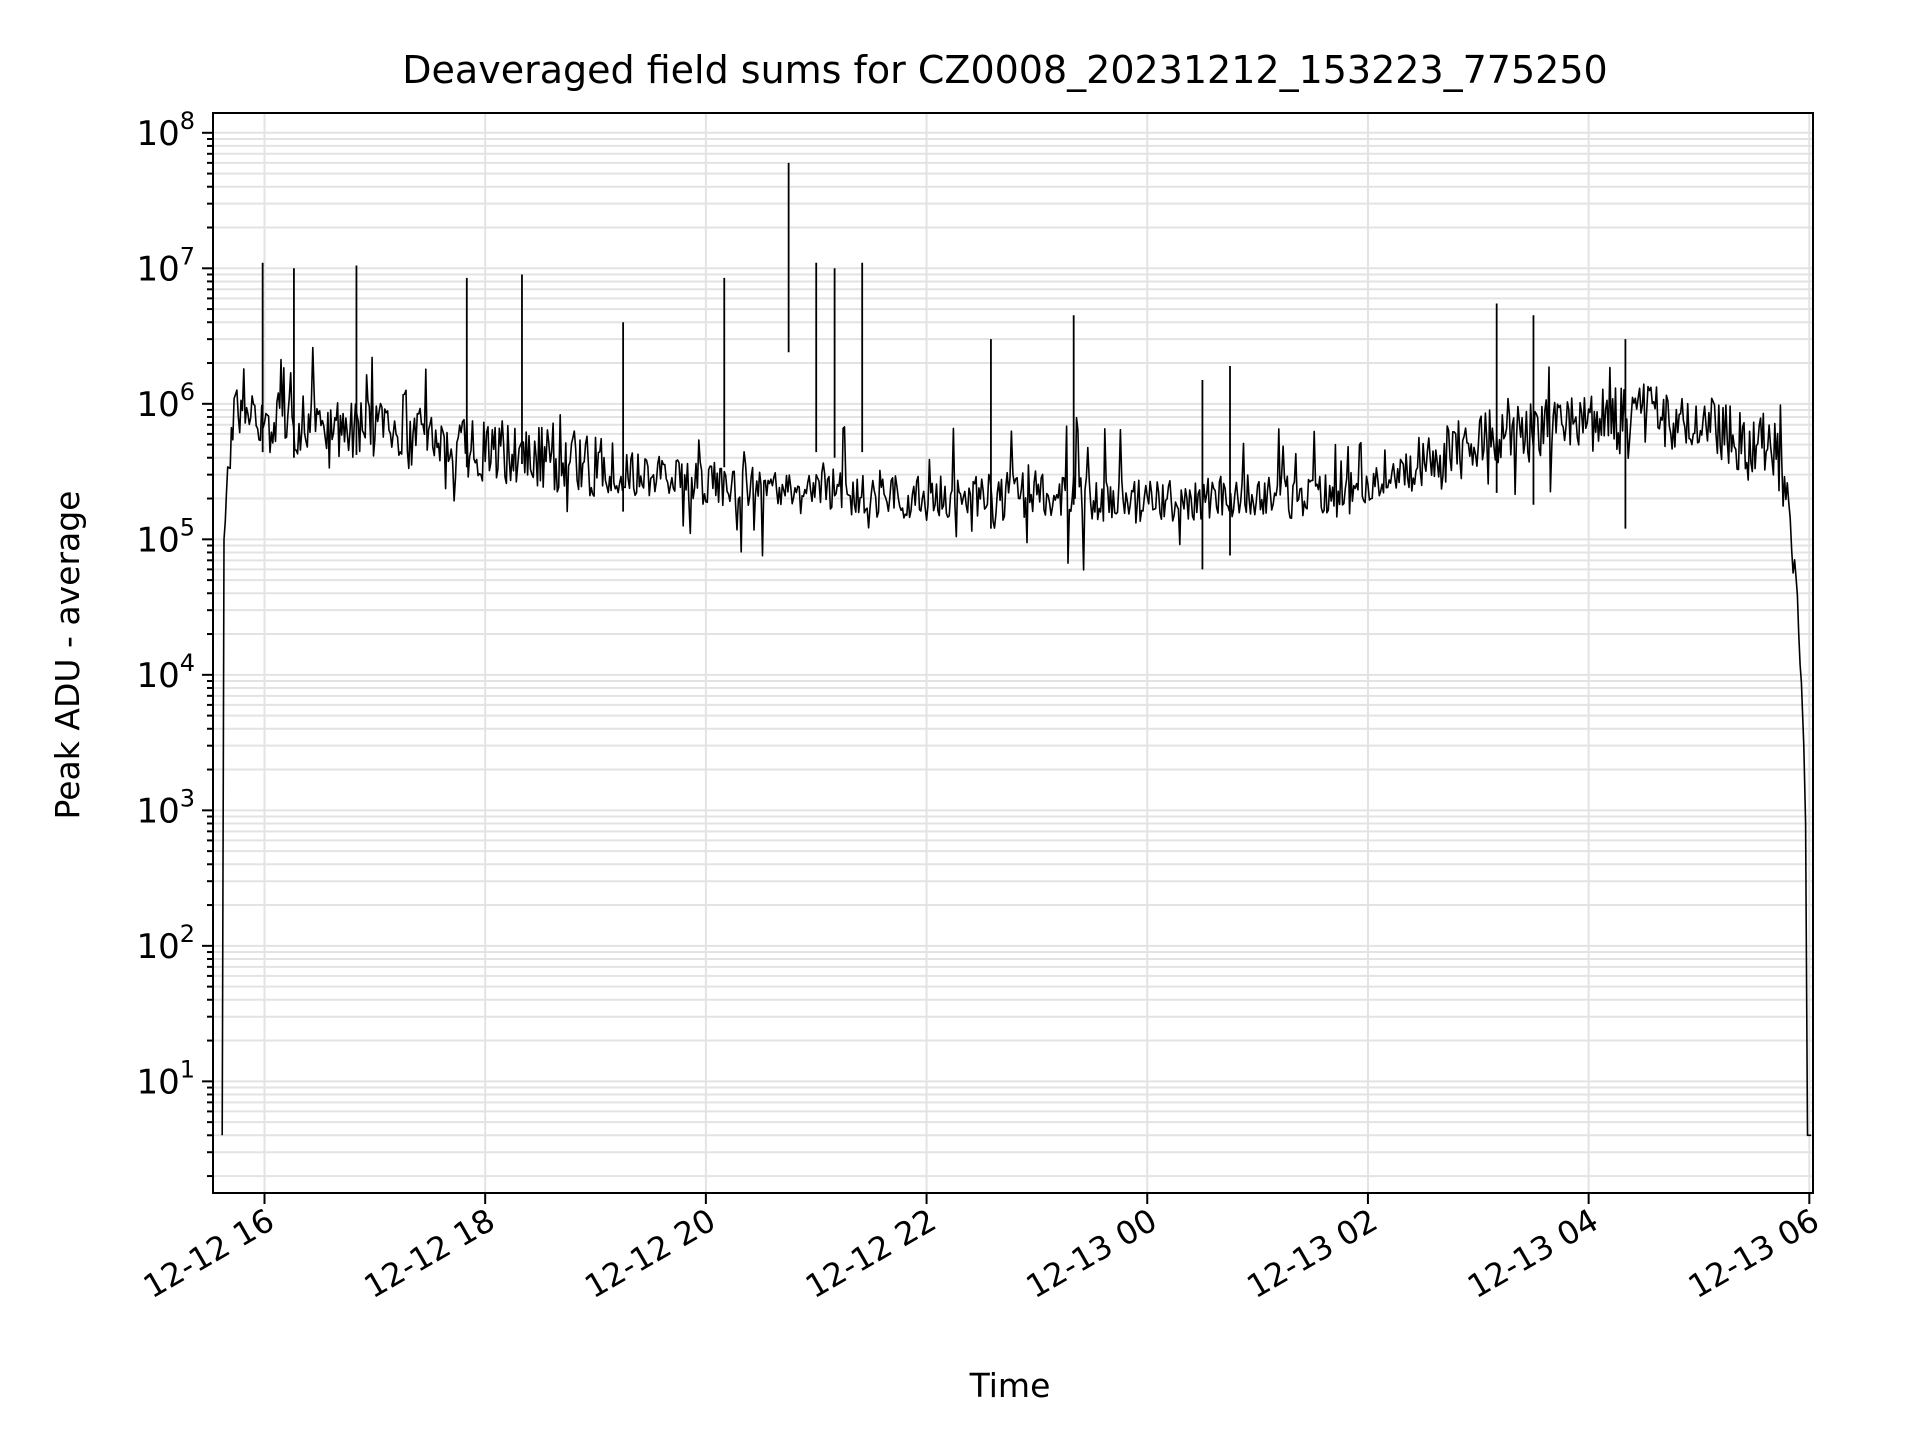  I want to click on y-axis: 10¹ 10² 10³ 10⁴ 10⁵ 10⁶ 10⁷ 10⁸, so click(174, 642).